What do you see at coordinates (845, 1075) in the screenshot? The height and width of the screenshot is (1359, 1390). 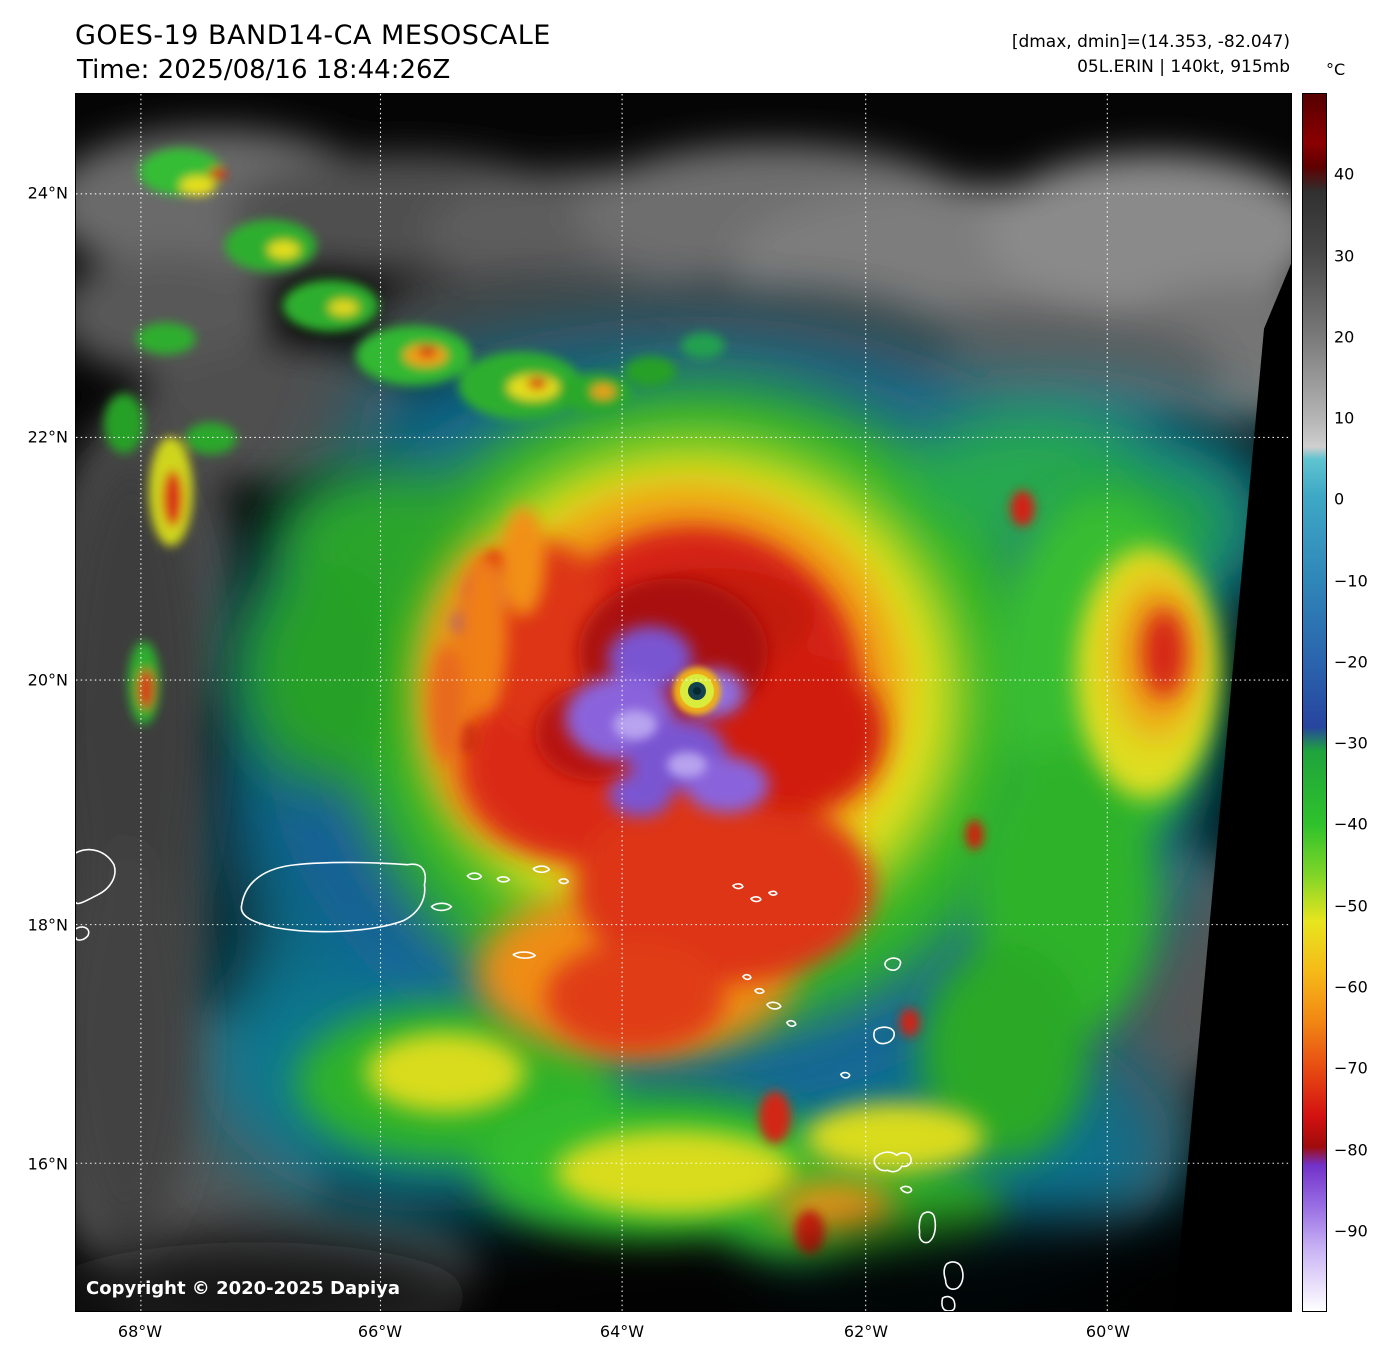 I see `island-montserrat` at bounding box center [845, 1075].